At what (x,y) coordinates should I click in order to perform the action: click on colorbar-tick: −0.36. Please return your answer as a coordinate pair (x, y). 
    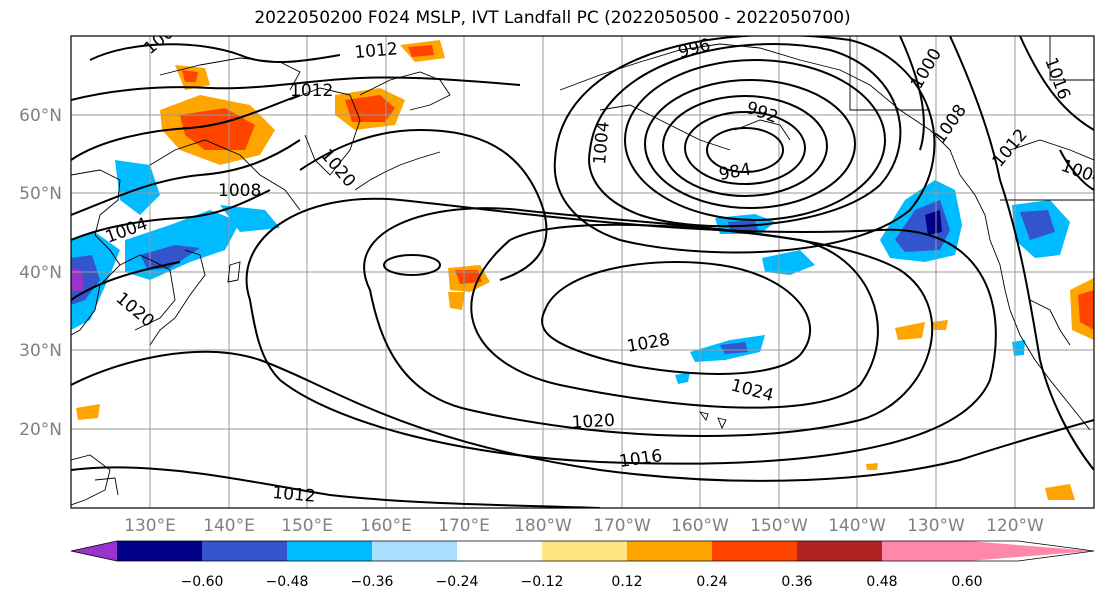
    Looking at the image, I should click on (372, 582).